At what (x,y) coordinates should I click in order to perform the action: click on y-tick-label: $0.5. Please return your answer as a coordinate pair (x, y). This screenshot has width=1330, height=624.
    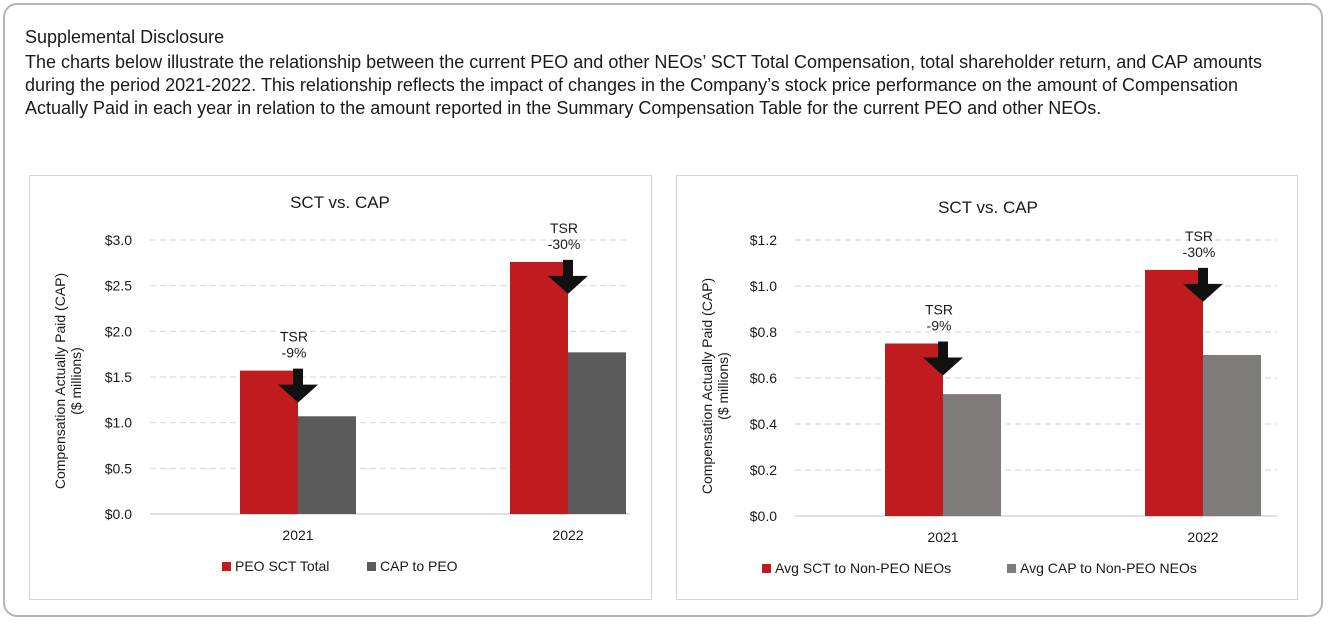
    Looking at the image, I should click on (118, 468).